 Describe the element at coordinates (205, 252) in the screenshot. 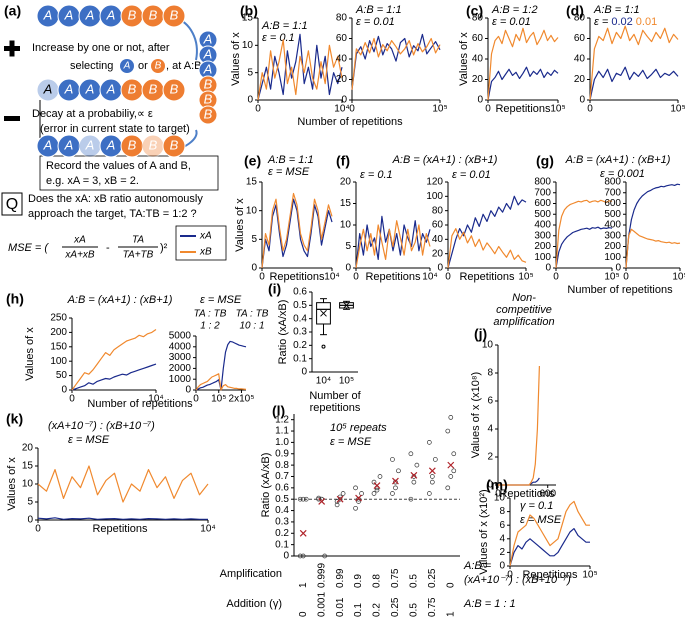

I see `legend-label: xB` at that location.